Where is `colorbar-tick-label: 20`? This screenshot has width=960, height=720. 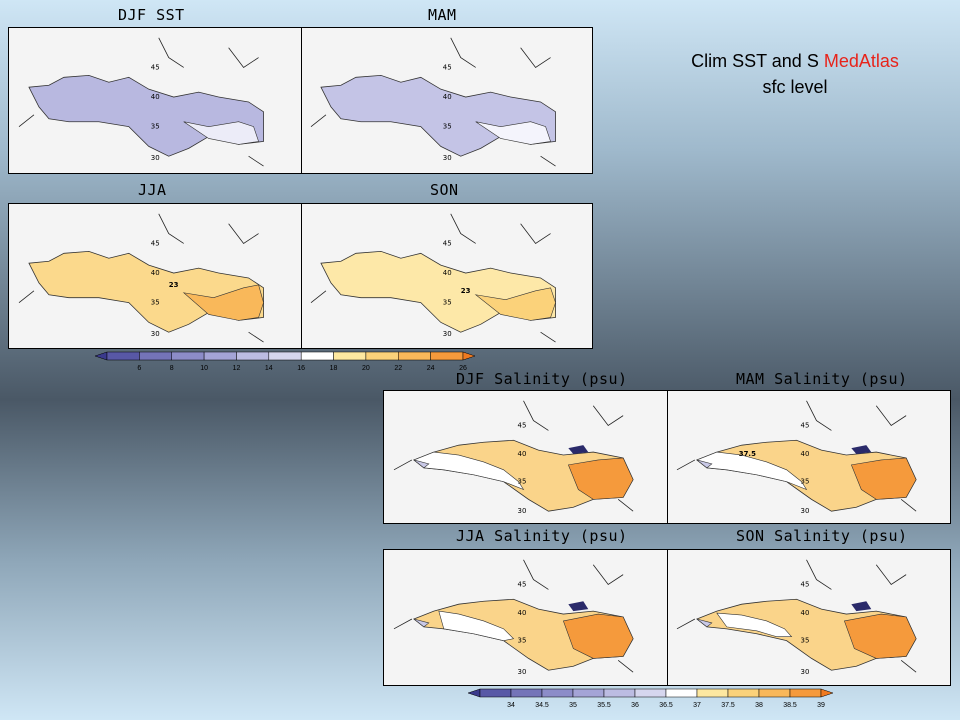
colorbar-tick-label: 20 is located at coordinates (366, 368).